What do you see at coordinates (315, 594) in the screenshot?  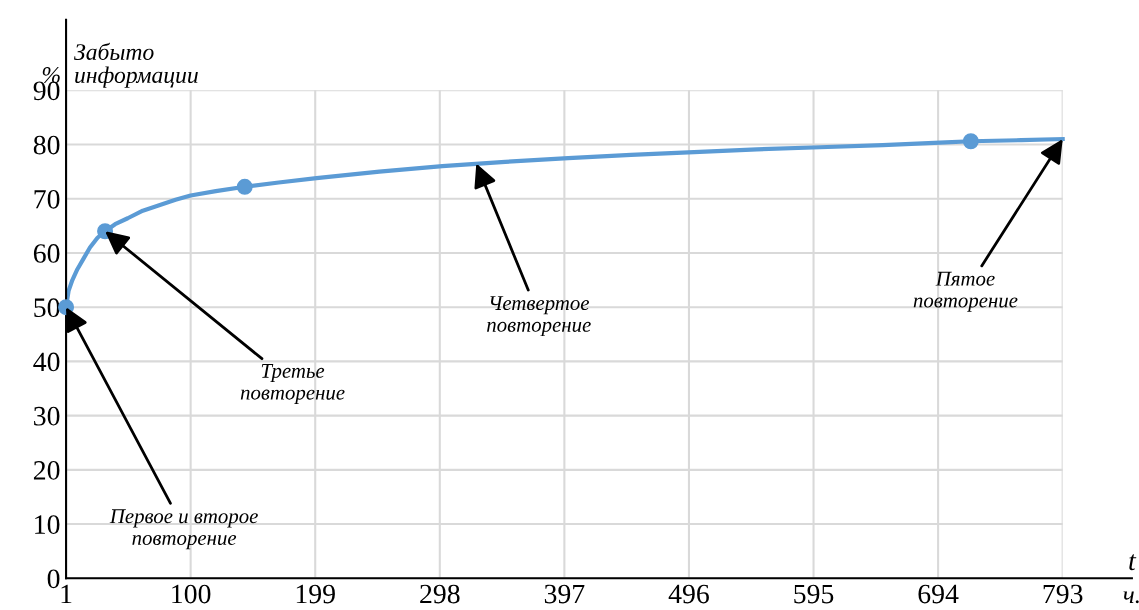 I see `x-tick-label: 199` at bounding box center [315, 594].